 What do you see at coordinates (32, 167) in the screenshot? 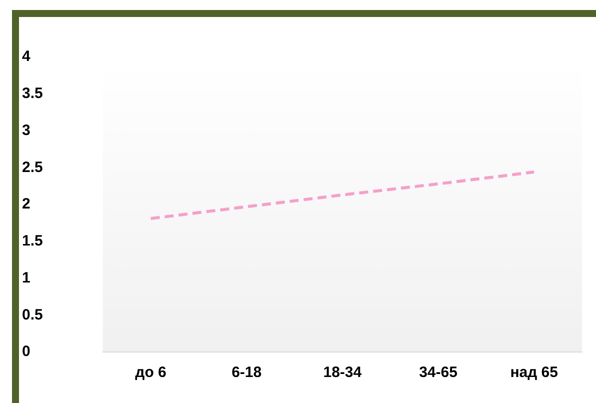
I see `y-tick-label: 2.5` at bounding box center [32, 167].